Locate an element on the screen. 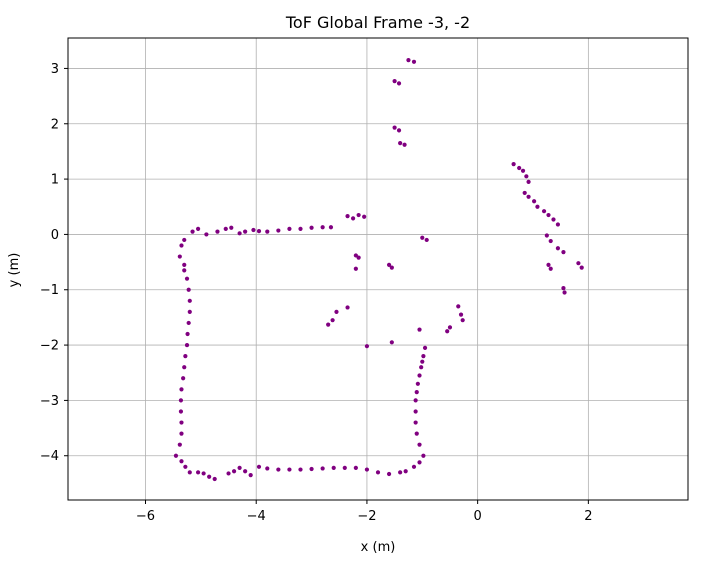  x-axis-ticks: −6 −4 −2 0 2 is located at coordinates (364, 512).